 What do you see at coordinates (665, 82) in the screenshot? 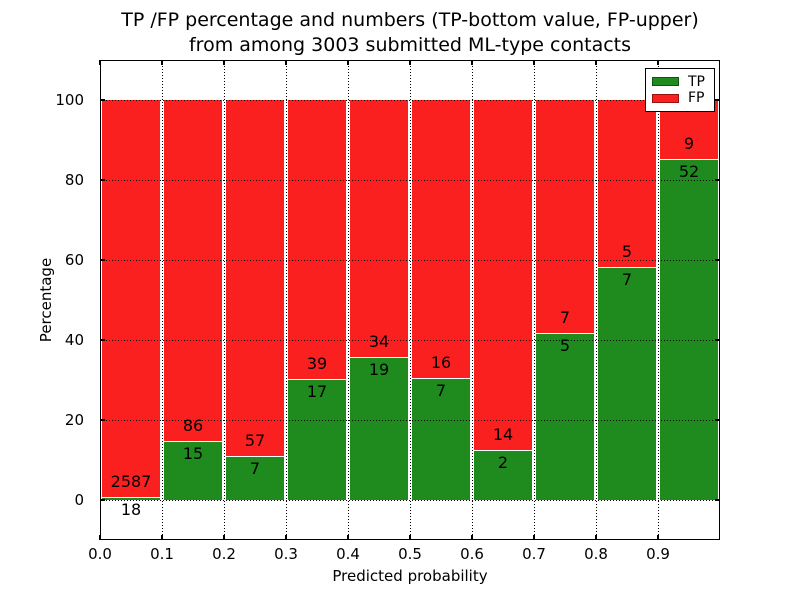
I see `tp-color-swatch` at bounding box center [665, 82].